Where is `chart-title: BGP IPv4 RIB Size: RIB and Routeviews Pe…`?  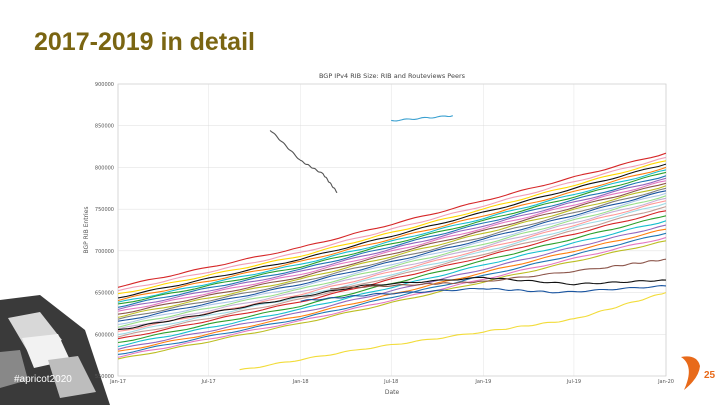 chart-title: BGP IPv4 RIB Size: RIB and Routeviews Pe… is located at coordinates (392, 76).